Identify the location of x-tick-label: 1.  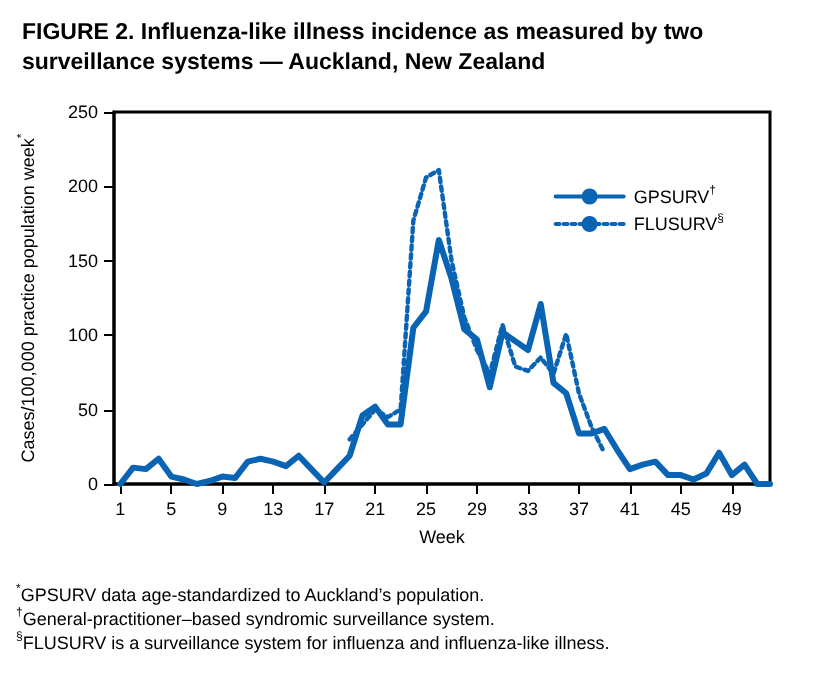
(120, 509).